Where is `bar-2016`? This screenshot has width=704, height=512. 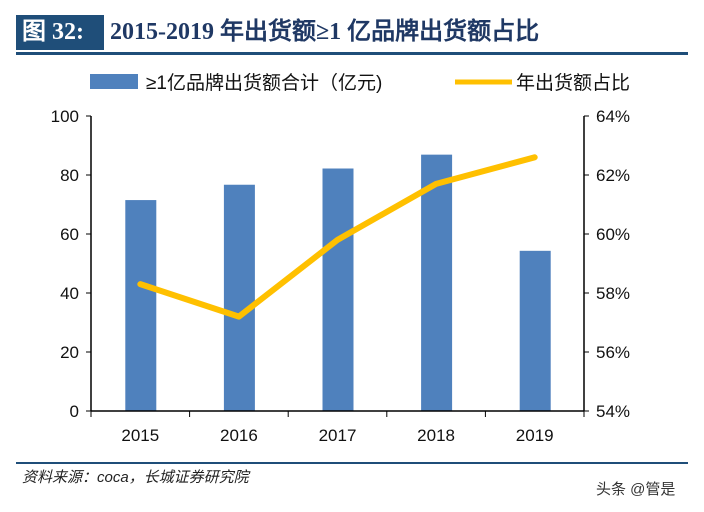 bar-2016 is located at coordinates (239, 297).